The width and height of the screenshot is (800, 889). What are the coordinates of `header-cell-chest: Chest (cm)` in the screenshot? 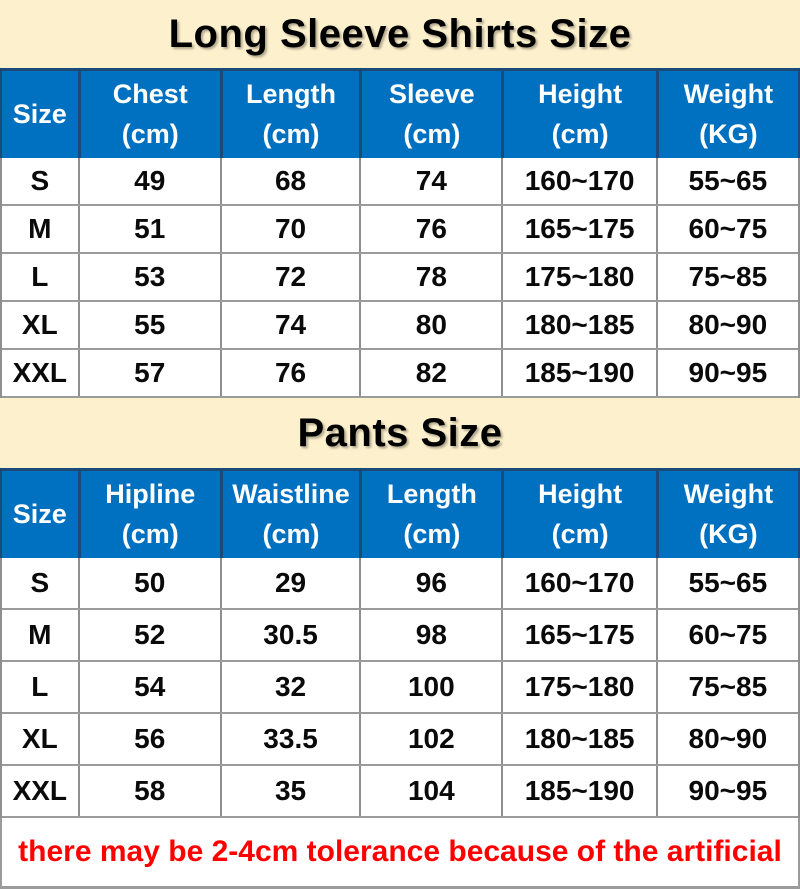 It's located at (148, 114).